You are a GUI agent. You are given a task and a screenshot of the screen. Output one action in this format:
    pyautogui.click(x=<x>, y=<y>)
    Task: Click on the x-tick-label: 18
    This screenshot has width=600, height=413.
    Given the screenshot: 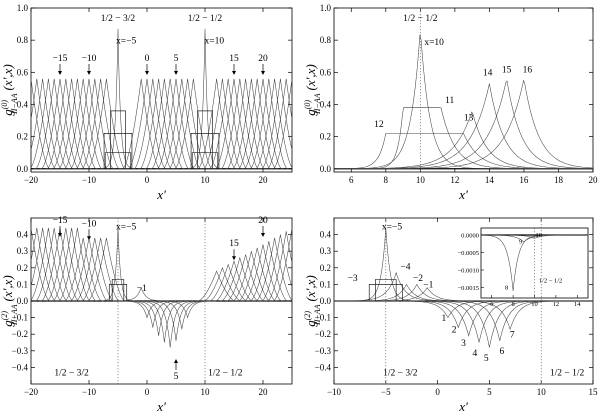 What is the action you would take?
    pyautogui.click(x=559, y=180)
    